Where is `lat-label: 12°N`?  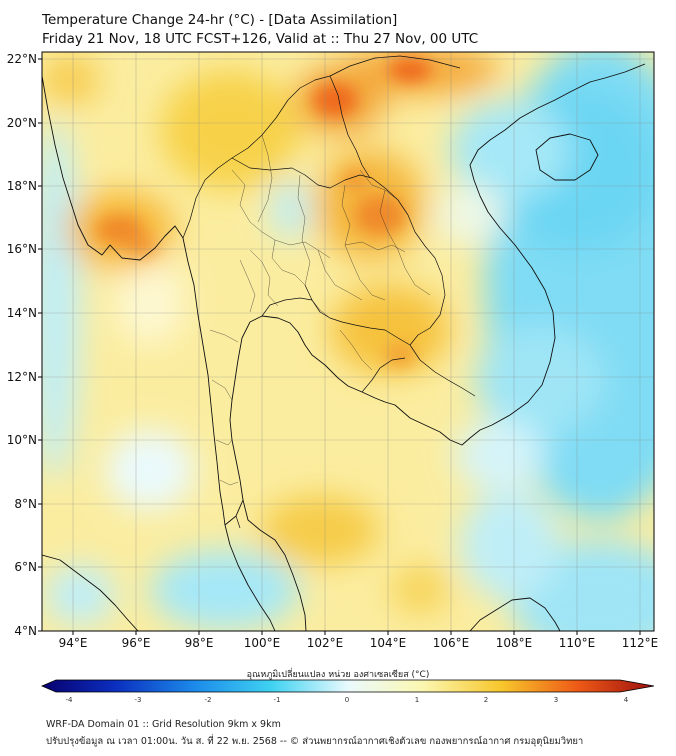
lat-label: 12°N is located at coordinates (22, 377).